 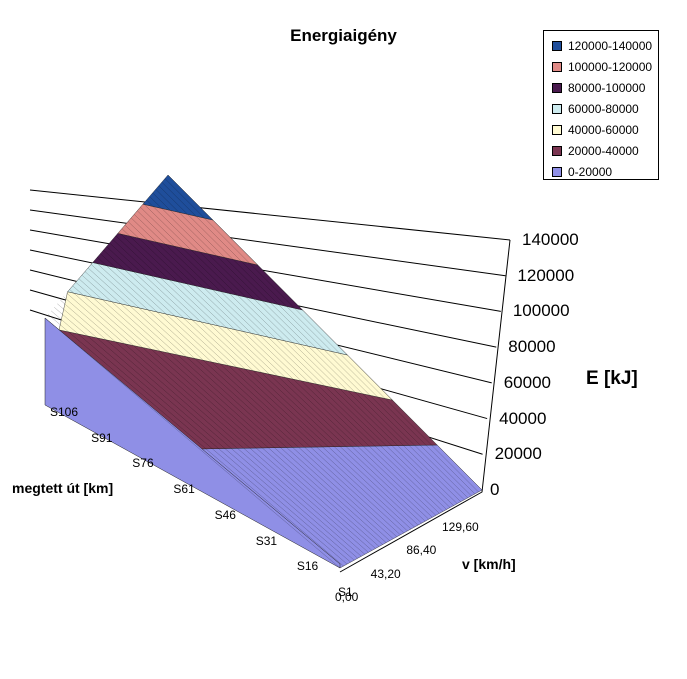 I want to click on y-tick-label: S76, so click(x=143, y=463).